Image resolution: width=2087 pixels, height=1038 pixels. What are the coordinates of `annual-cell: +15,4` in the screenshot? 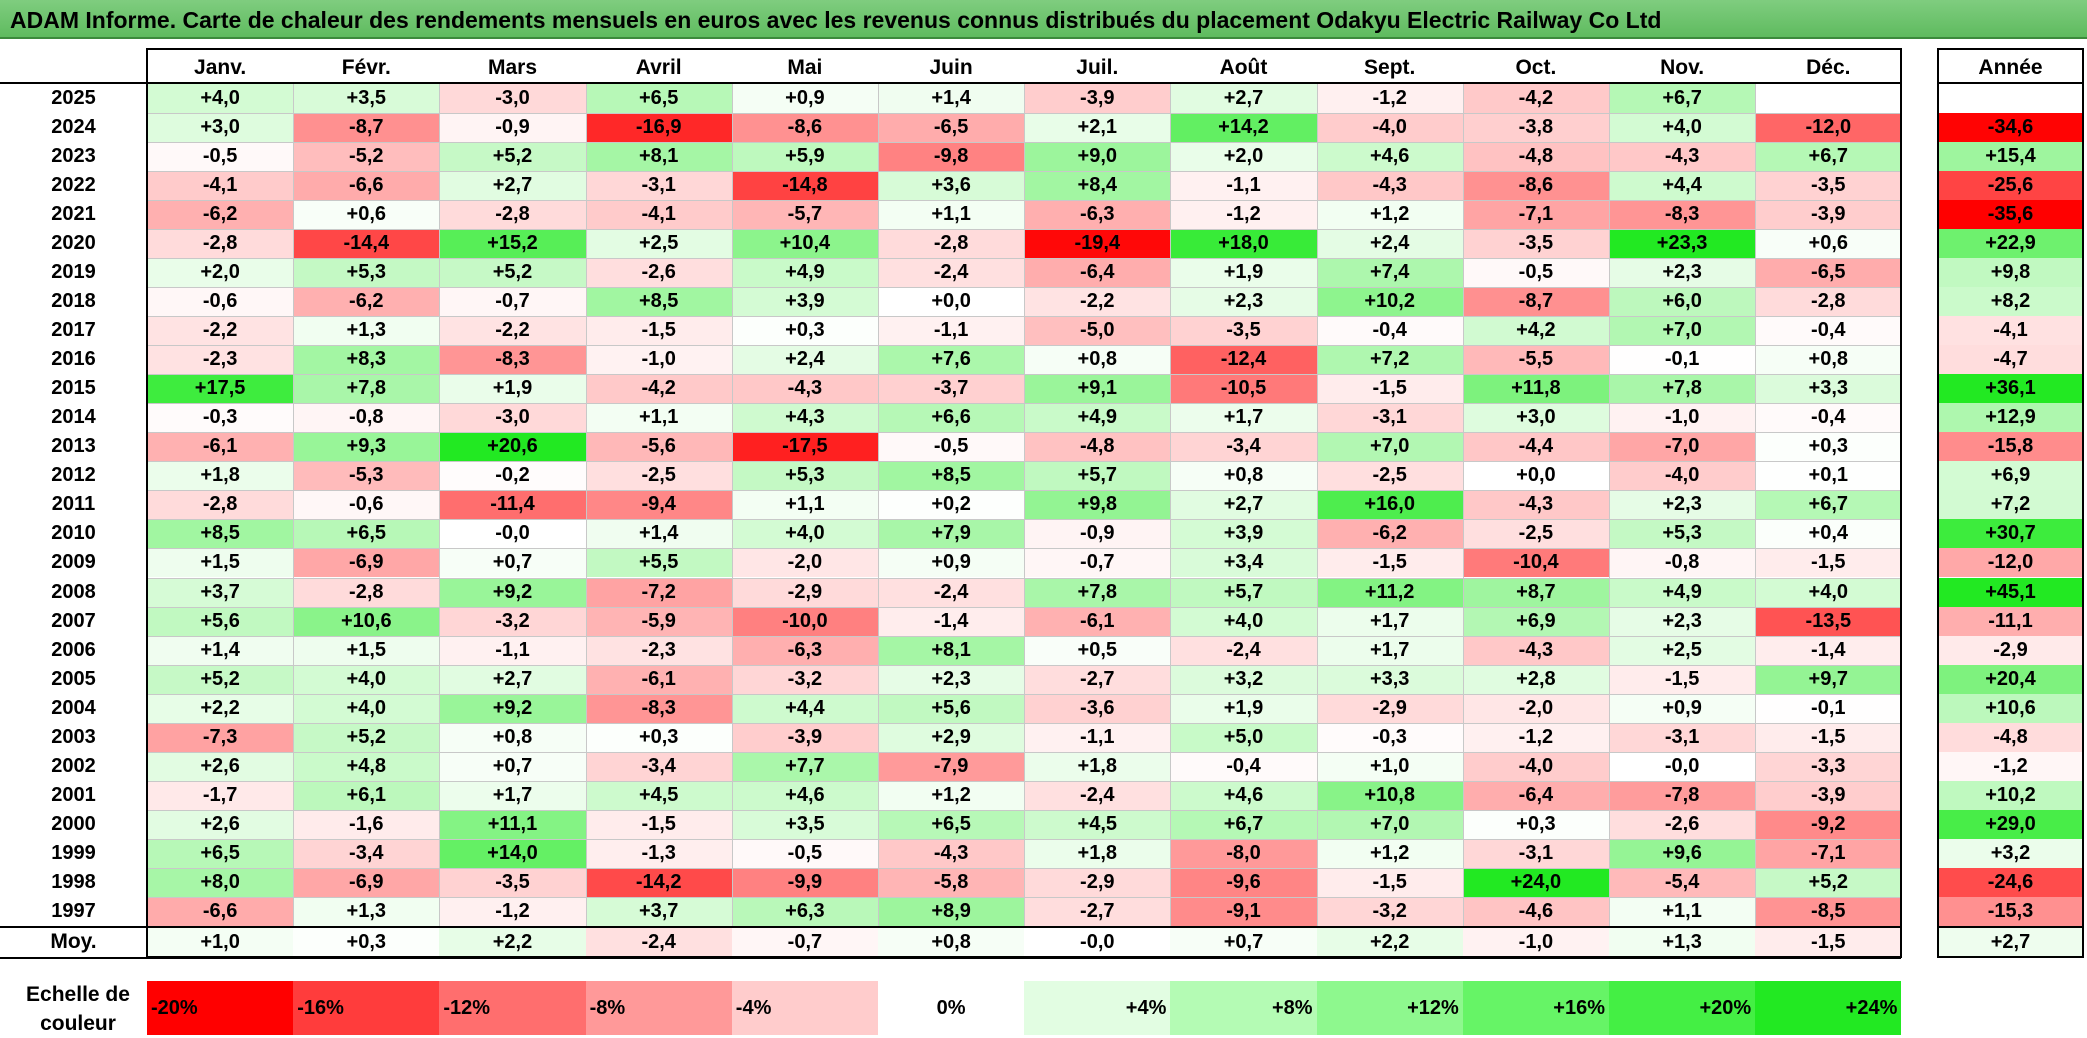 It's located at (2010, 157).